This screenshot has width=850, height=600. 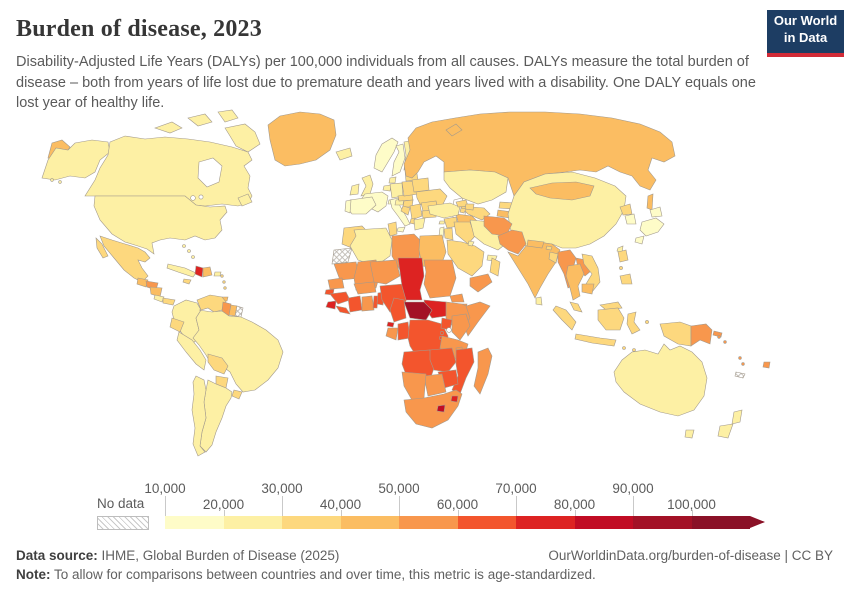 What do you see at coordinates (623, 256) in the screenshot?
I see `country-philippines-luzon` at bounding box center [623, 256].